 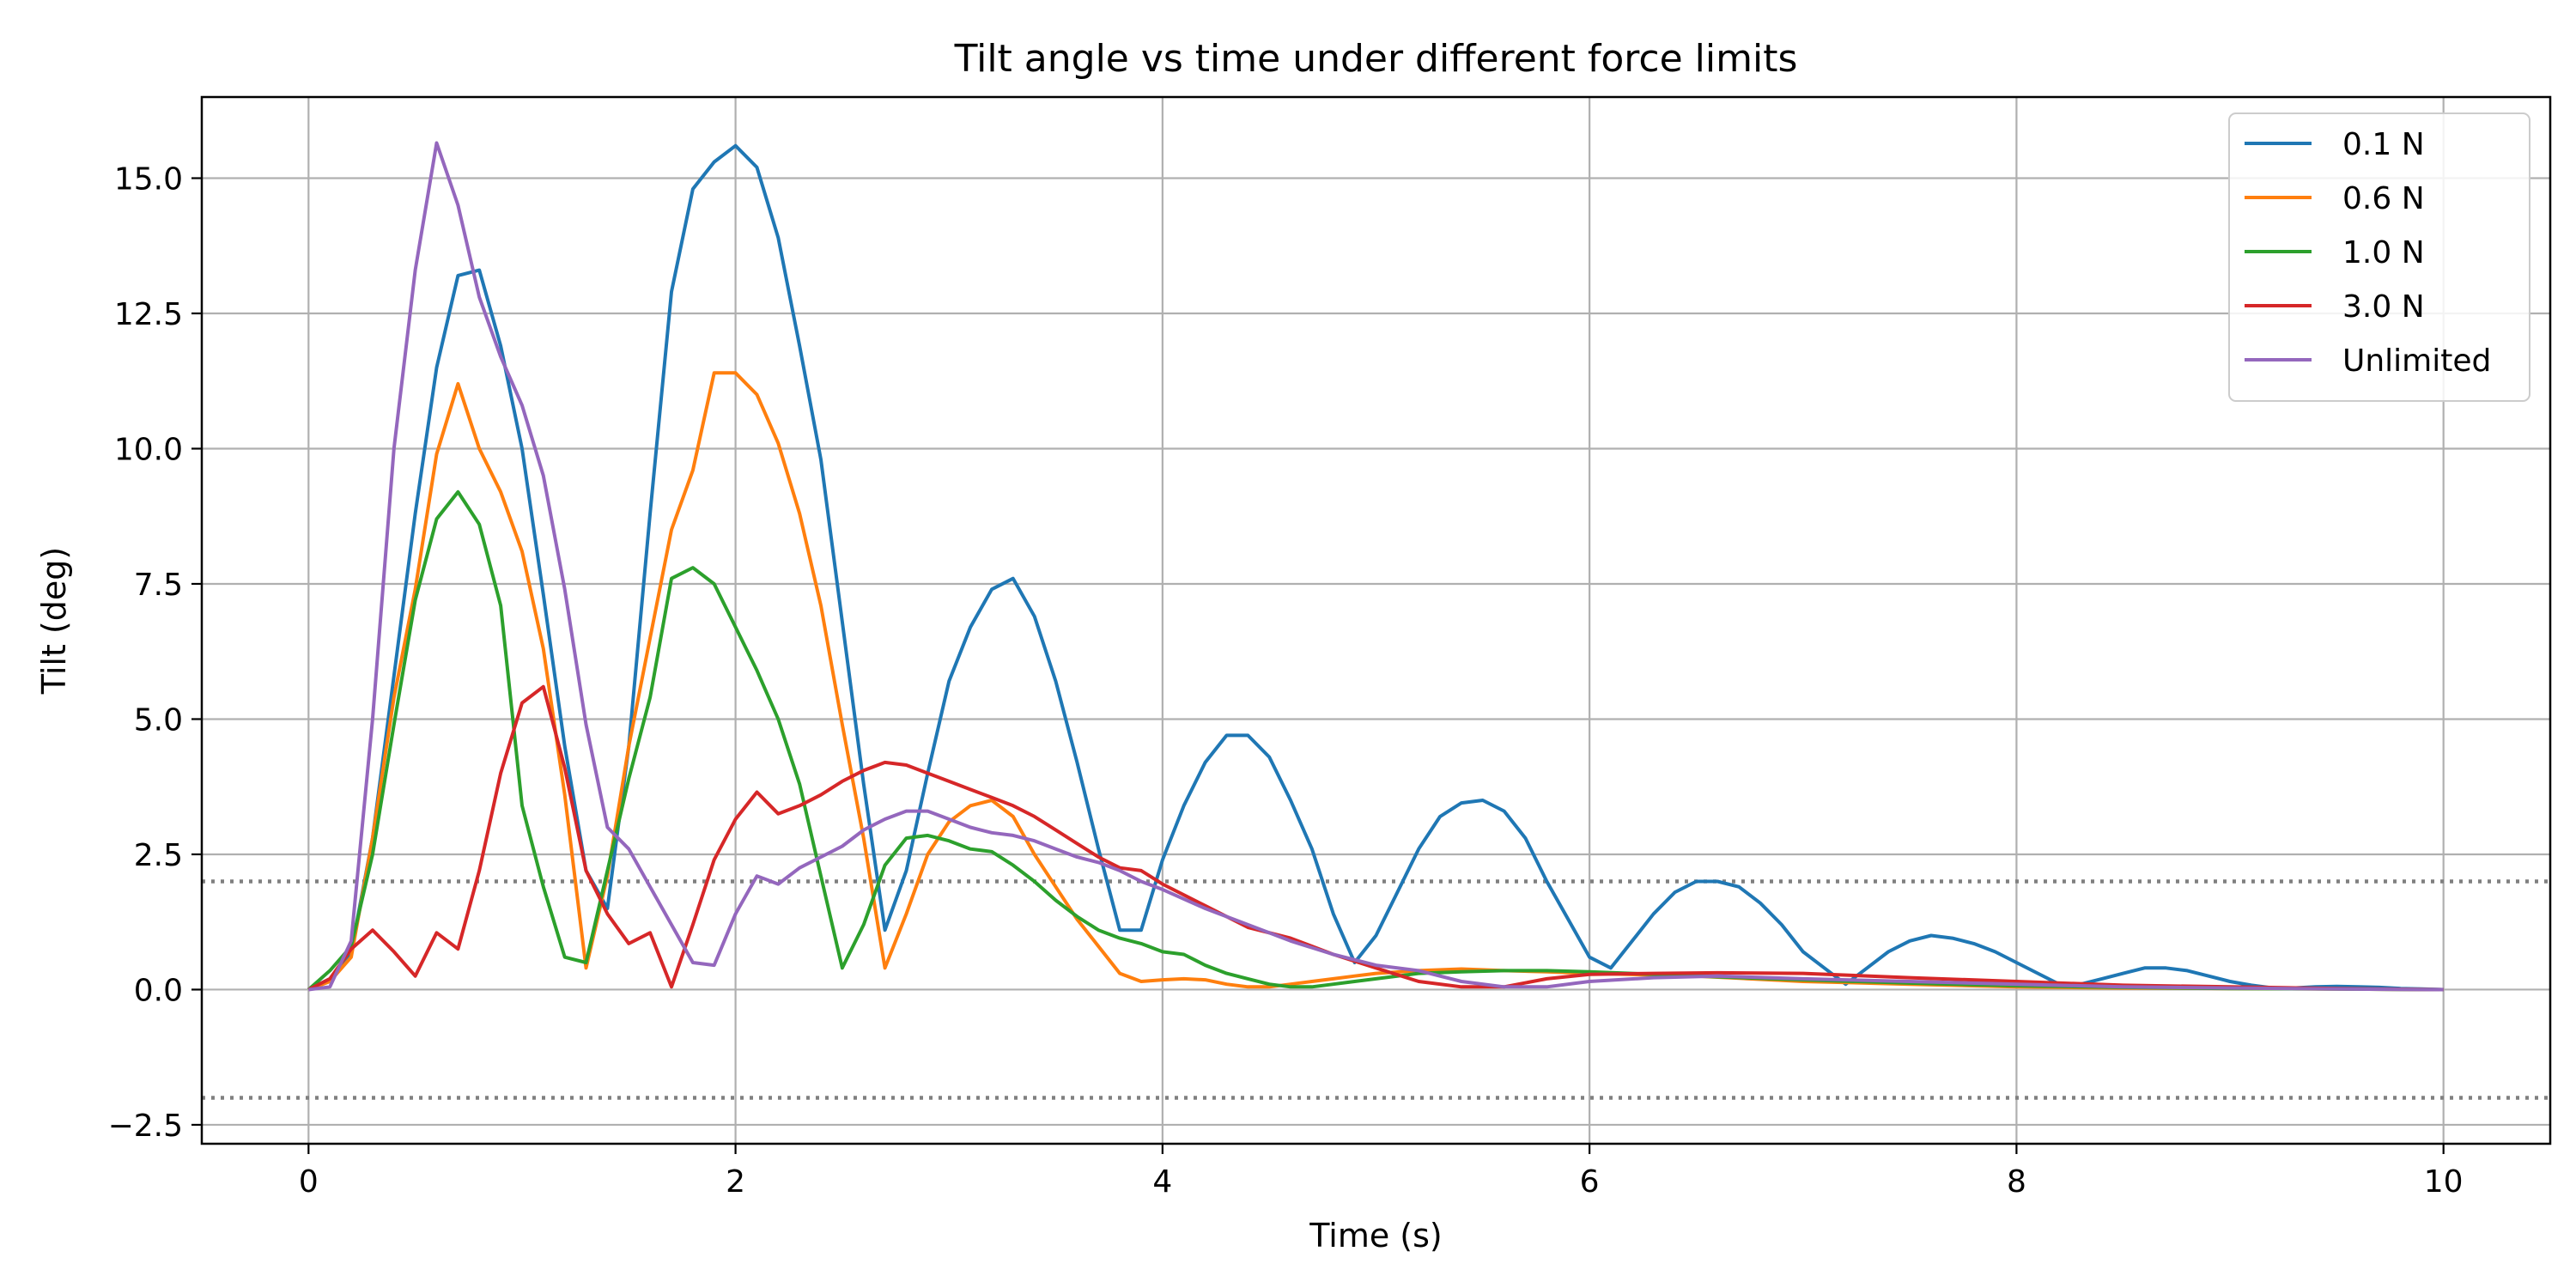 I want to click on y-tick-label: 7.5, so click(x=159, y=585).